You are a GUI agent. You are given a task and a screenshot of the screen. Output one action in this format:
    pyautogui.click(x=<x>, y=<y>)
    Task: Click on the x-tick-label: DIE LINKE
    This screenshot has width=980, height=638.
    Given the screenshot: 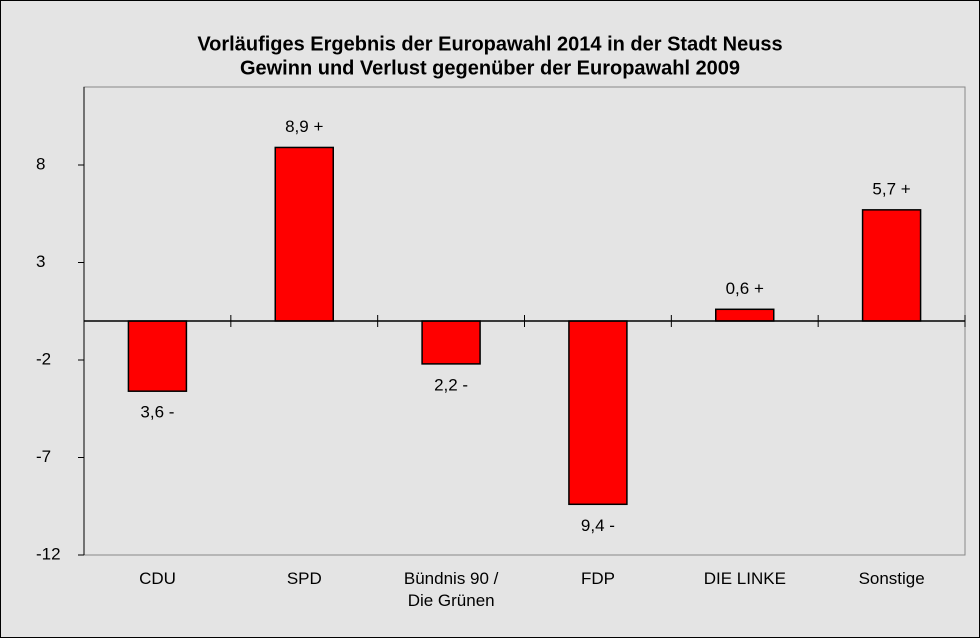 What is the action you would take?
    pyautogui.click(x=744, y=578)
    